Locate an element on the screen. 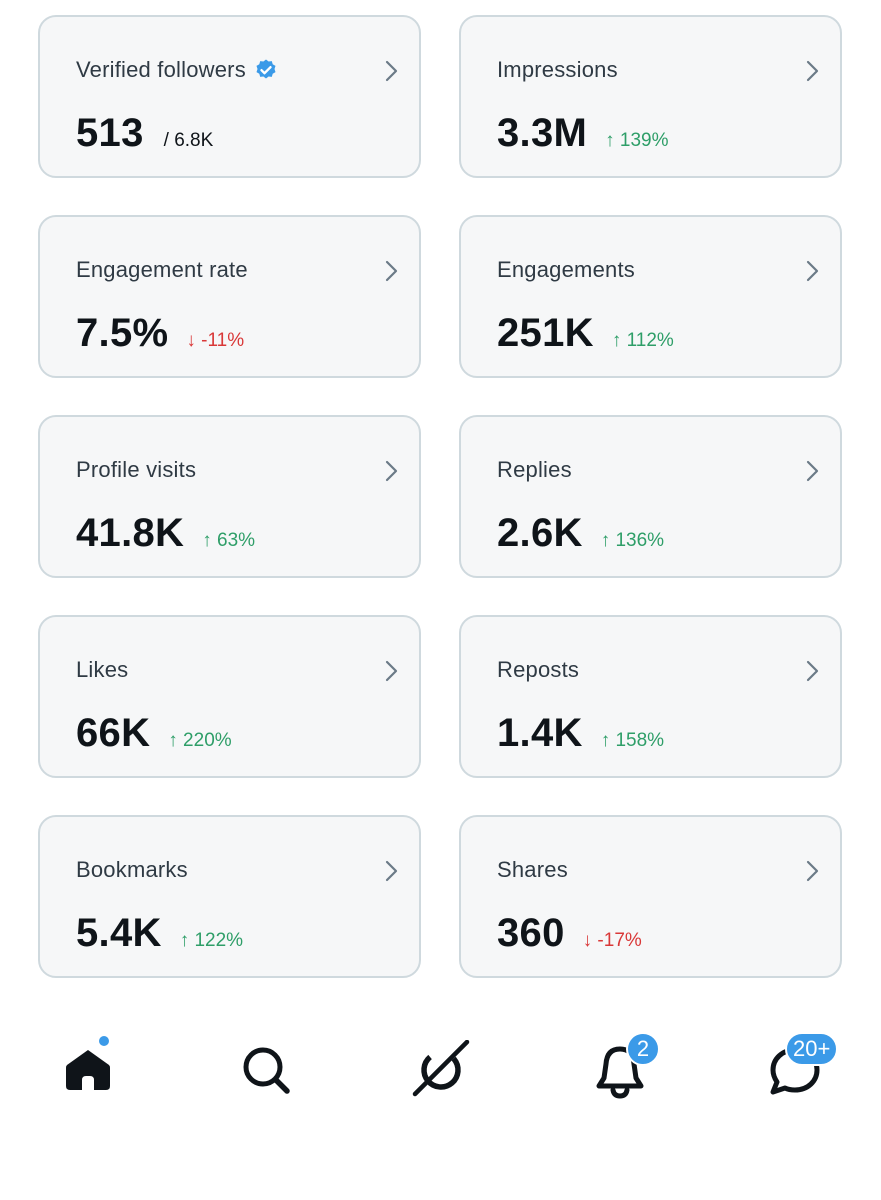  metric-value: 2.6K is located at coordinates (540, 533).